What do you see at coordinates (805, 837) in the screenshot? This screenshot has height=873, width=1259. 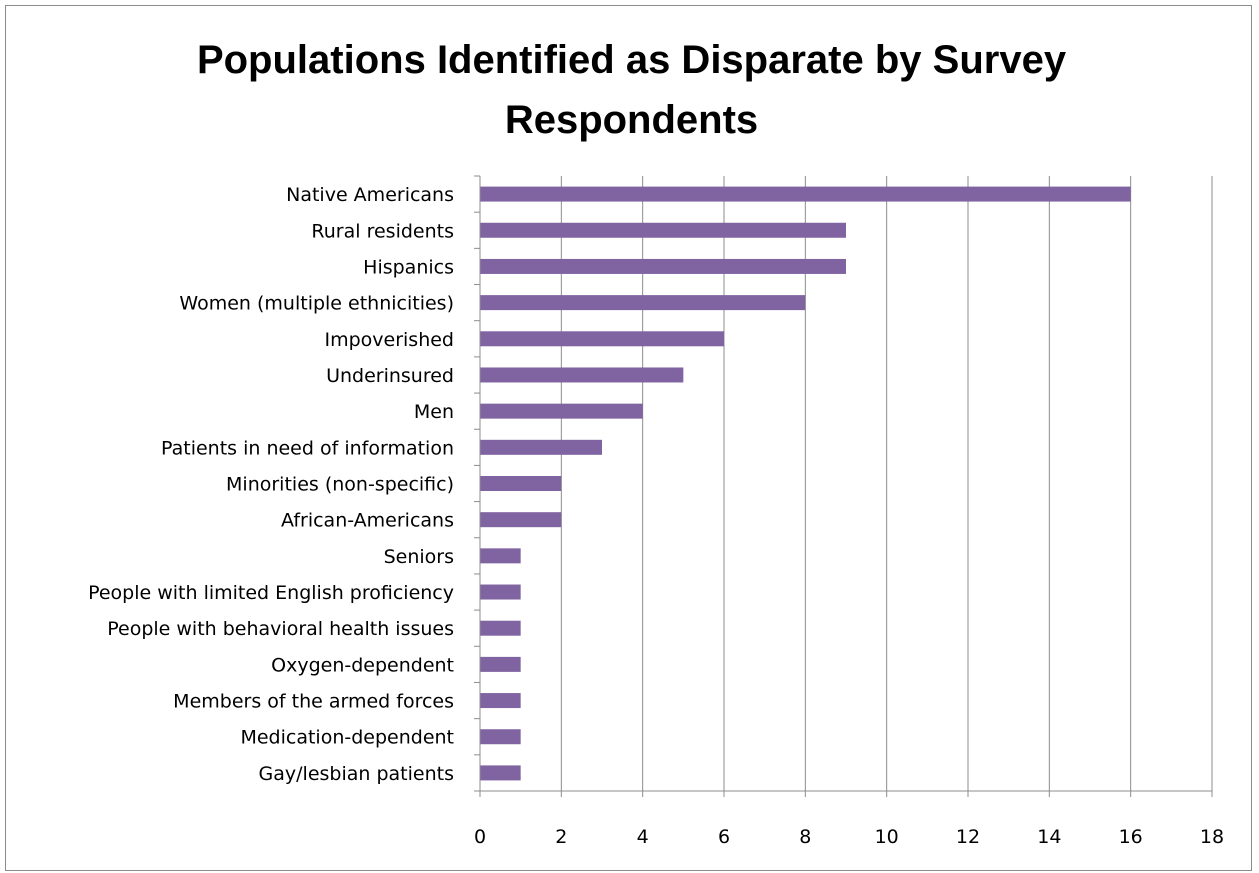 I see `x-tick-label: 8` at bounding box center [805, 837].